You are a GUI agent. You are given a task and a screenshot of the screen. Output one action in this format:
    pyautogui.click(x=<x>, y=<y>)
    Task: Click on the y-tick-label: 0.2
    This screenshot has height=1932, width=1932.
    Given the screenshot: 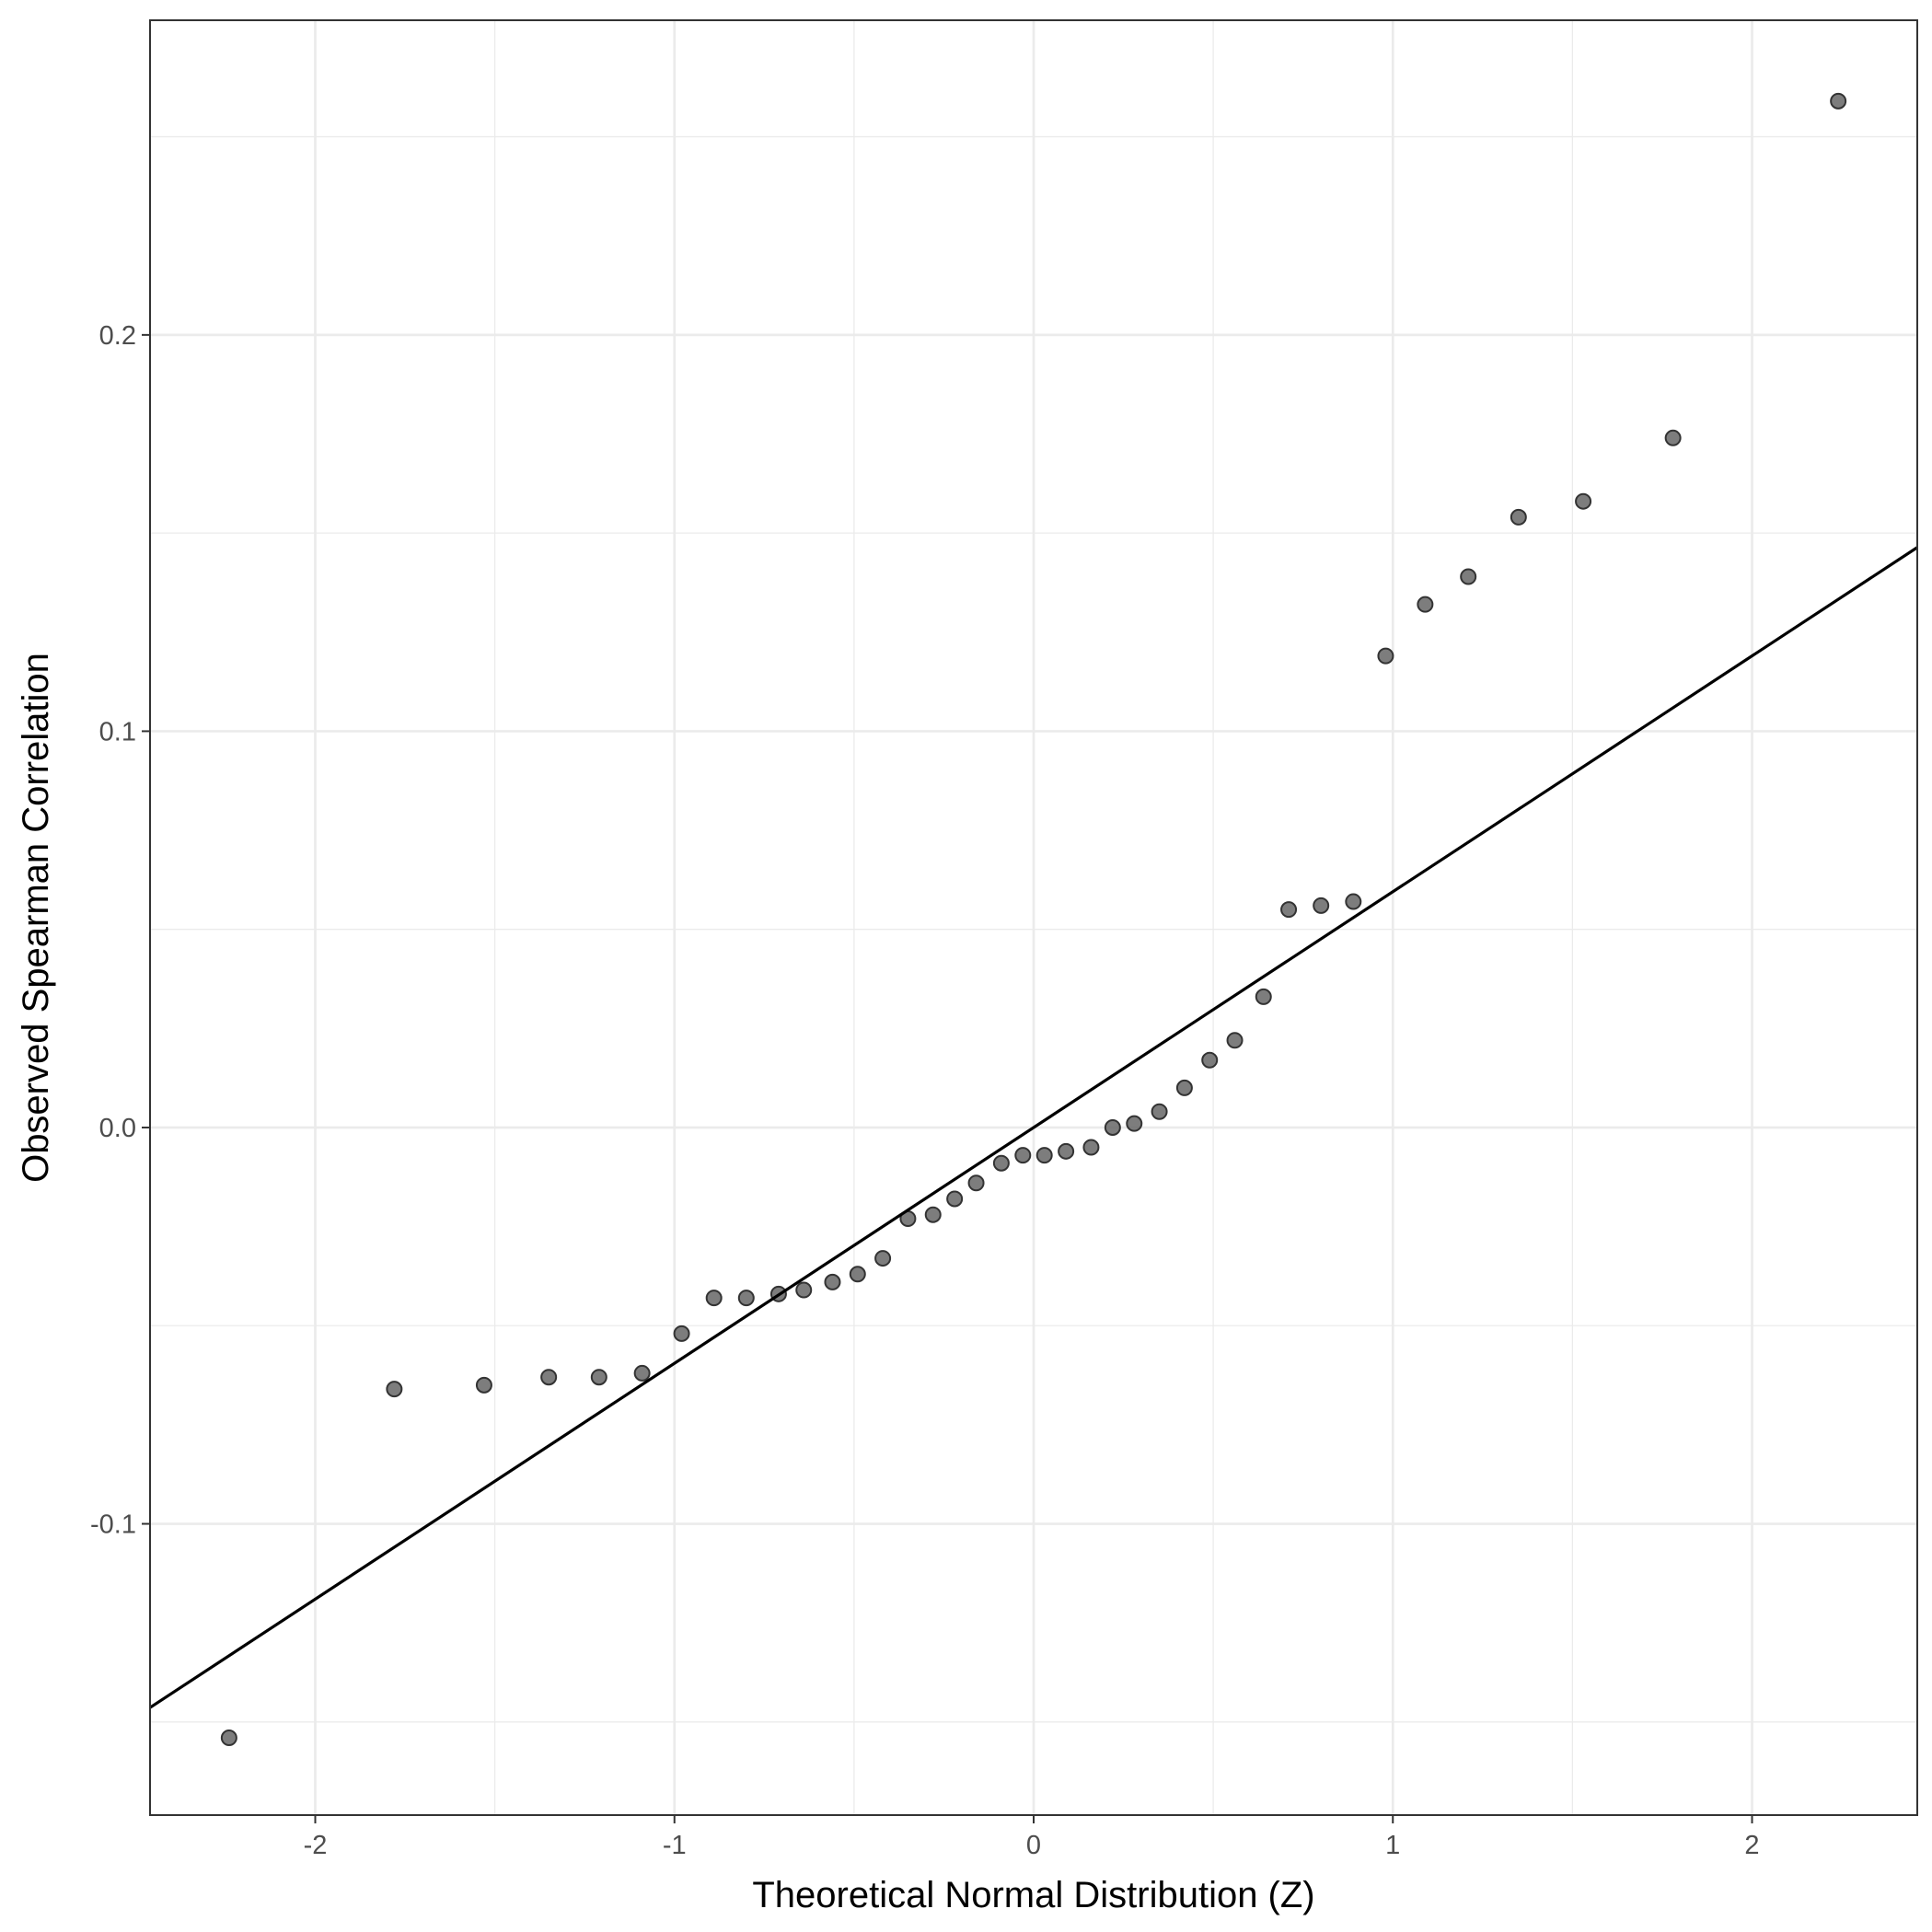 What is the action you would take?
    pyautogui.click(x=118, y=336)
    